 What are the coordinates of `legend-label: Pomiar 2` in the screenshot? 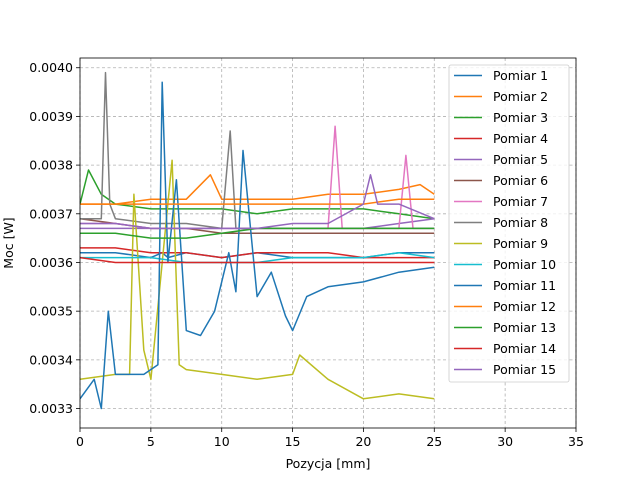 It's located at (520, 96).